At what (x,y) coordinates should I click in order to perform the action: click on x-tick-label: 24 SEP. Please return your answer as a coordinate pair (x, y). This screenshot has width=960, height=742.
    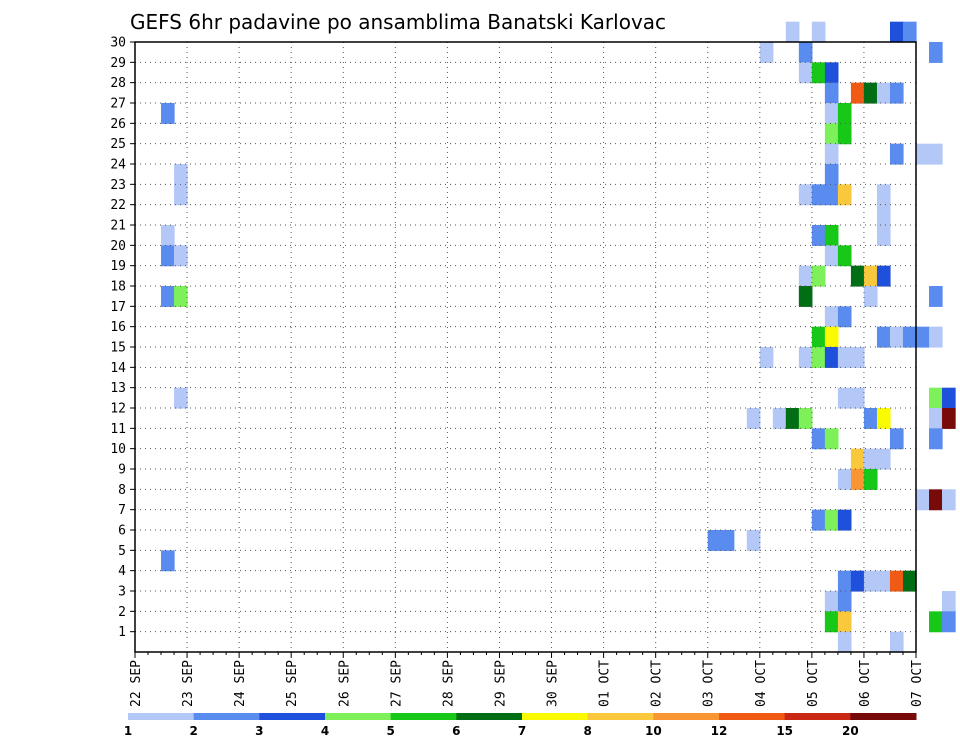
    Looking at the image, I should click on (240, 683).